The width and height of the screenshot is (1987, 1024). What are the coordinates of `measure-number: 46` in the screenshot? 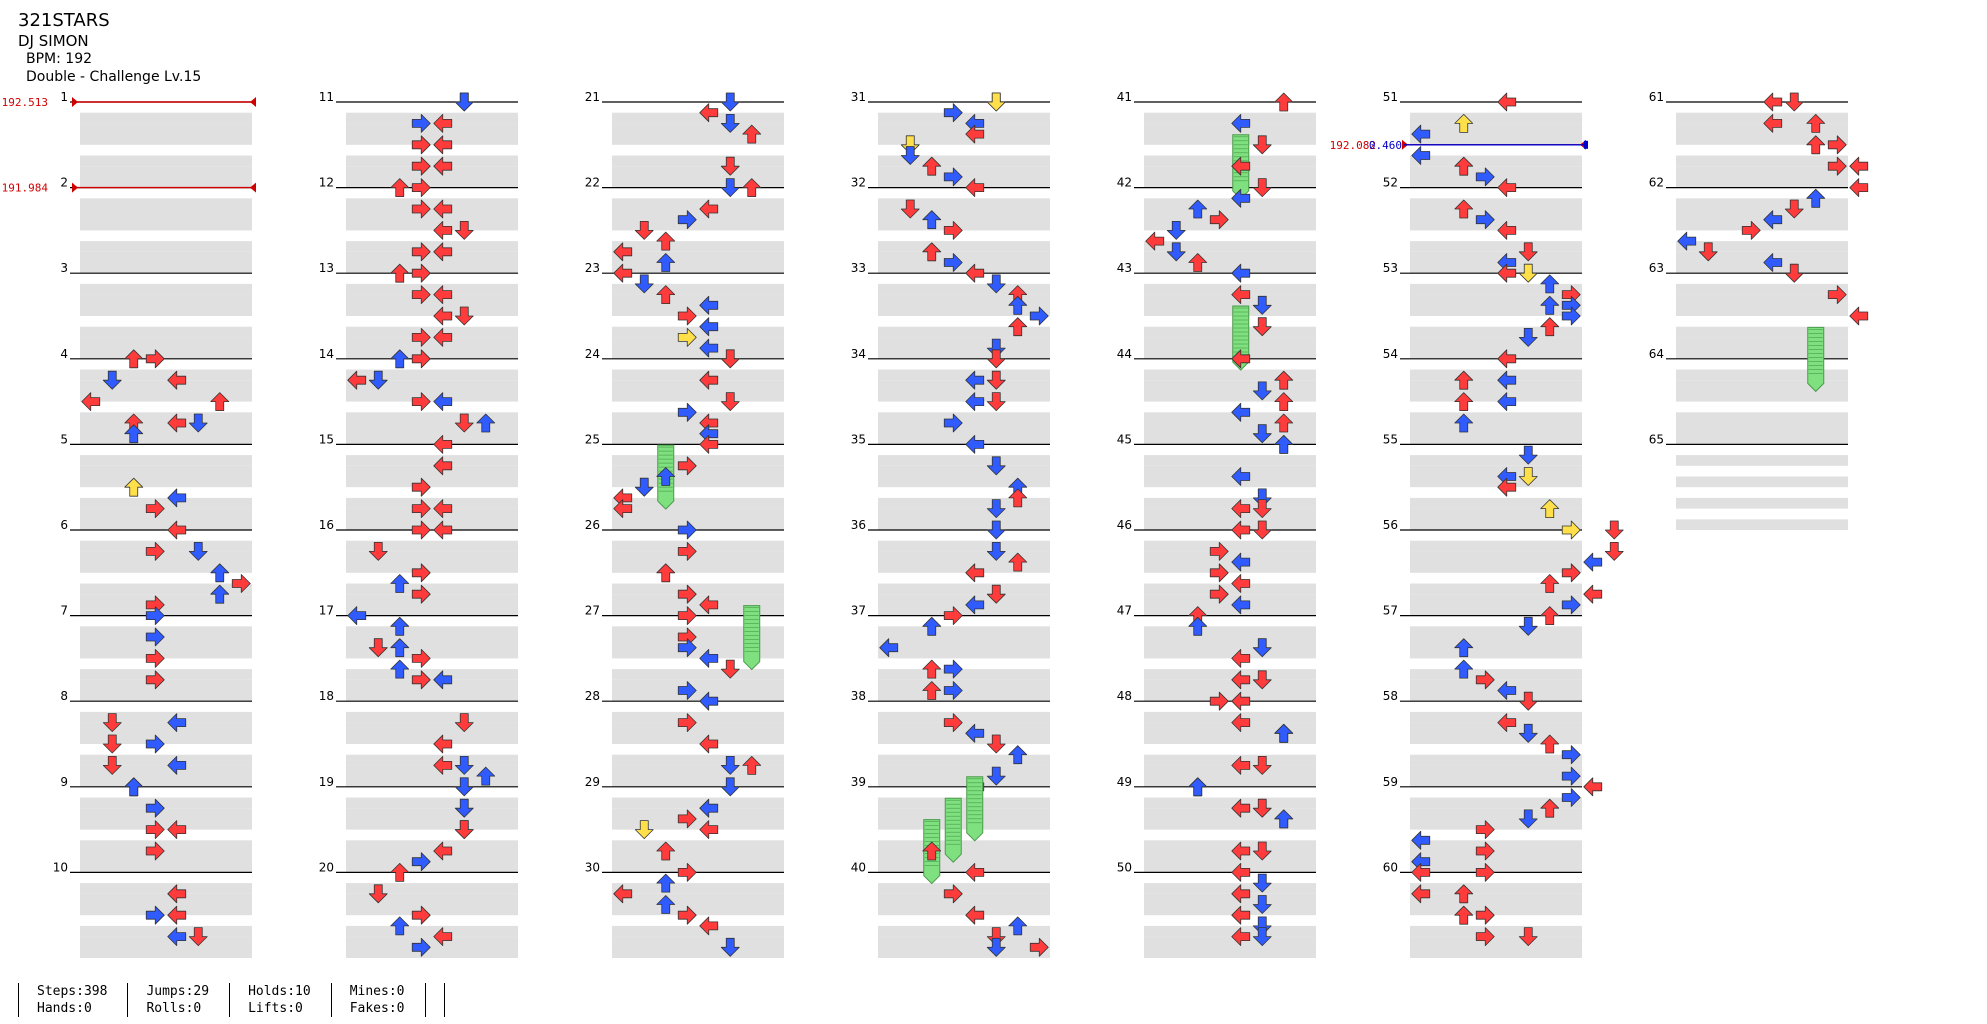 It's located at (1124, 525).